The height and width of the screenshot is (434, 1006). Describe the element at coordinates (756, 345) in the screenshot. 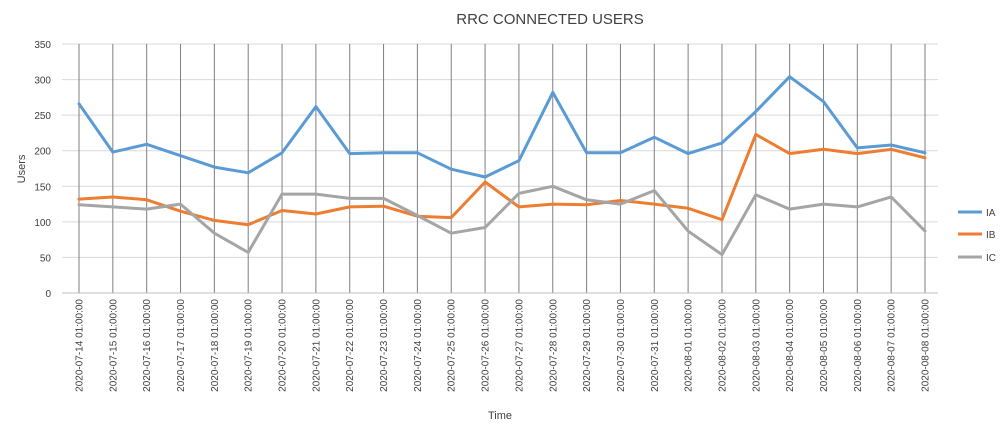

I see `x-tick-label: 2020-08-03 01:00:00` at that location.